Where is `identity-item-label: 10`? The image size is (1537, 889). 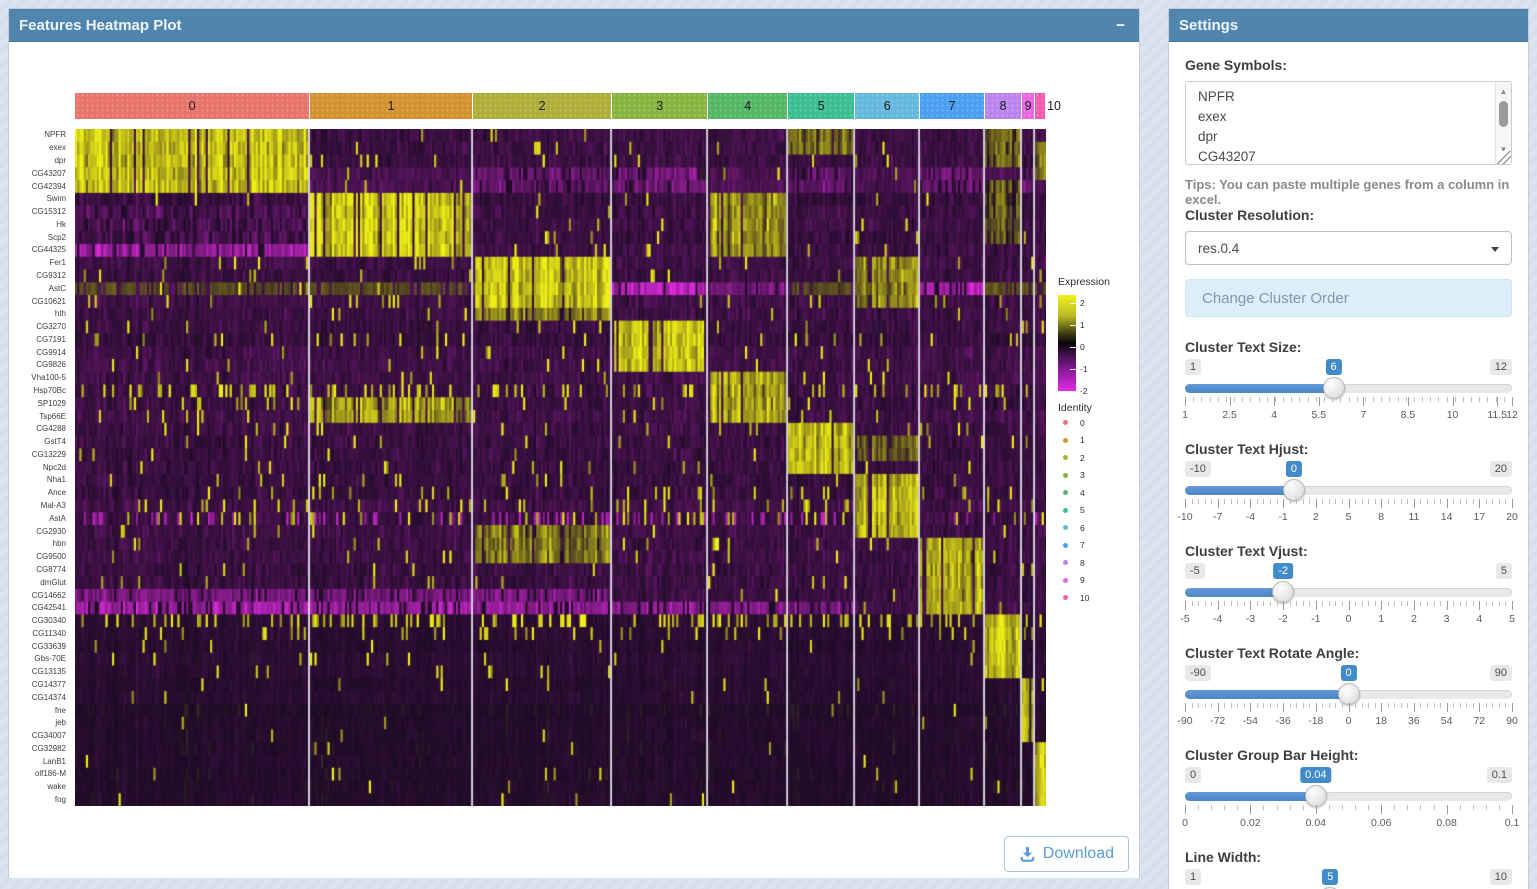 identity-item-label: 10 is located at coordinates (1085, 597).